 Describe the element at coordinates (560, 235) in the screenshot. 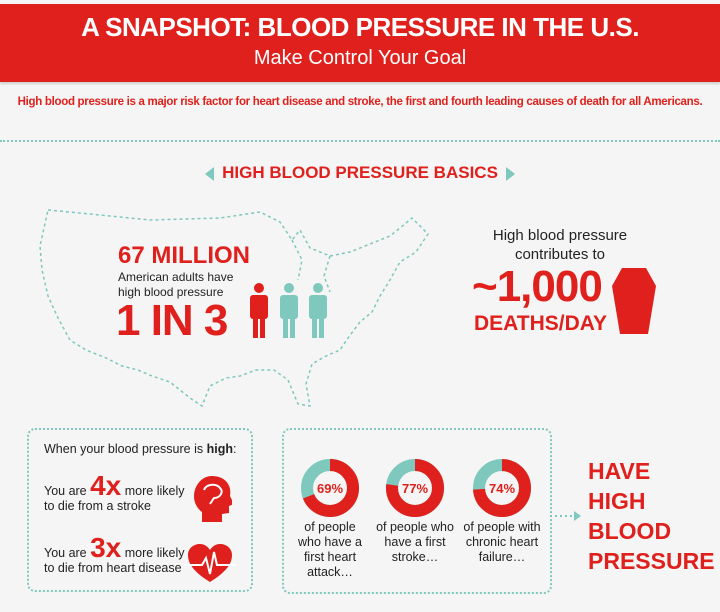

I see `deaths-lead-1: High blood pressure` at that location.